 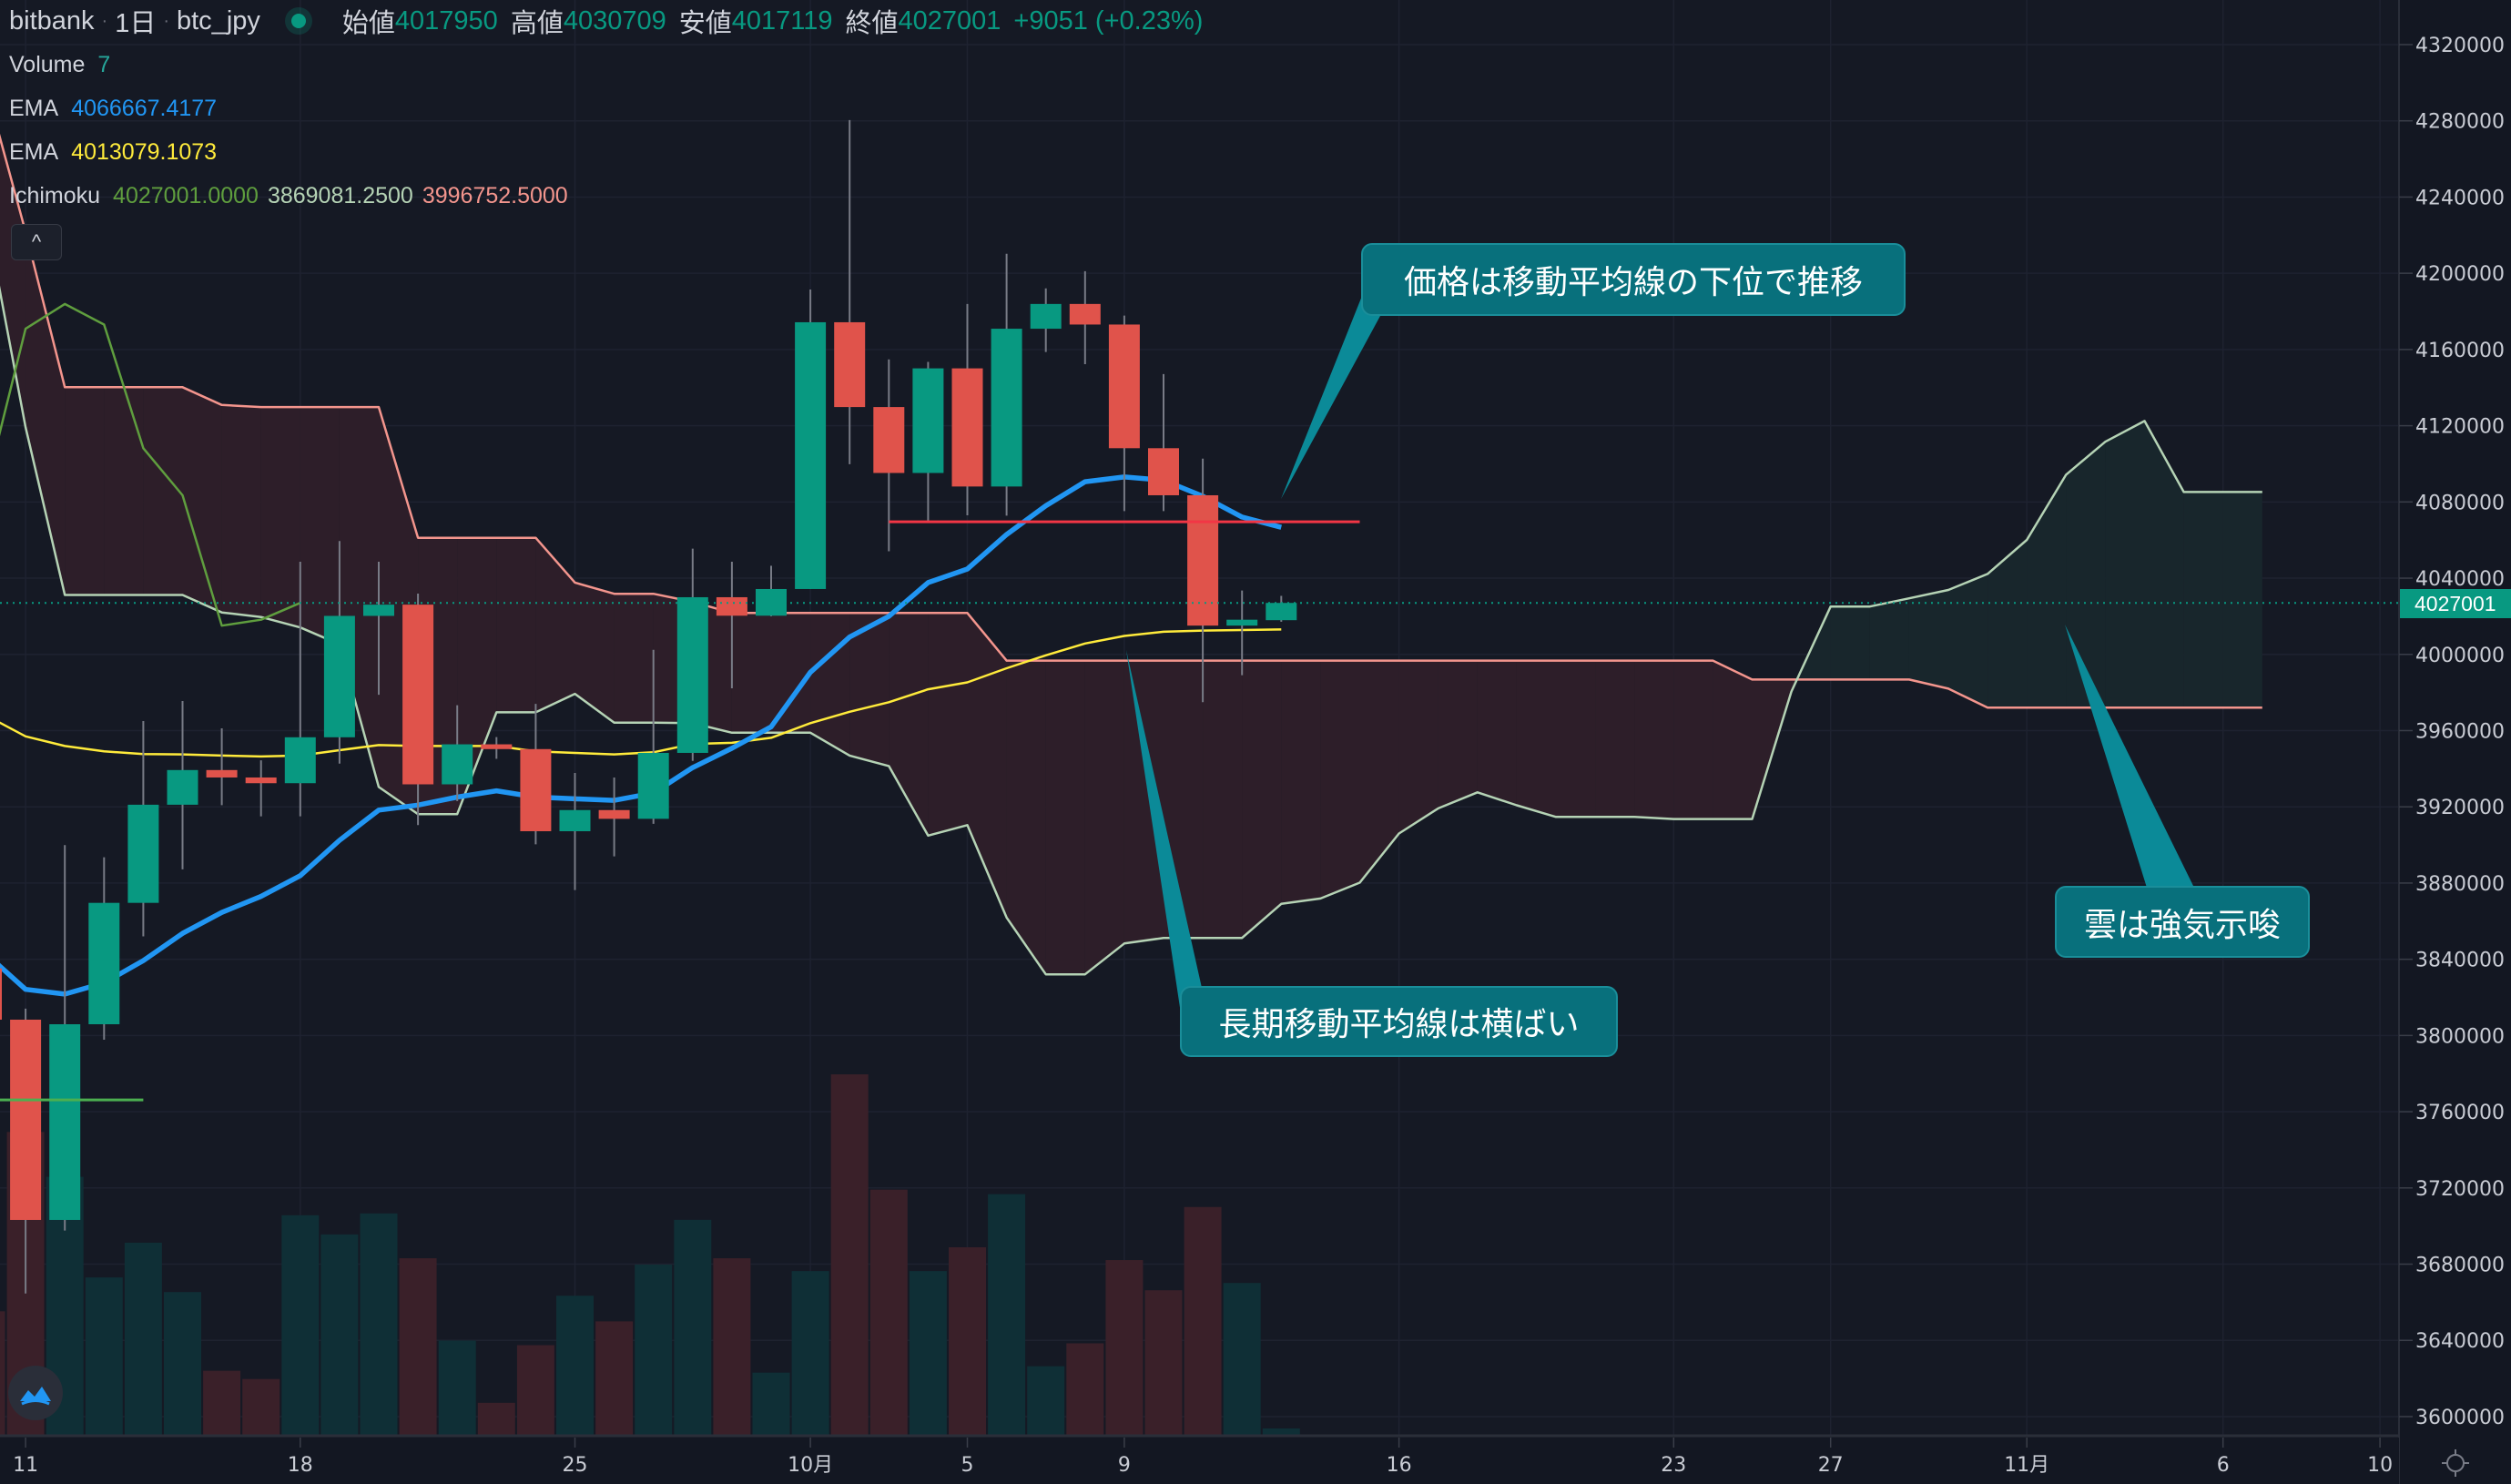 What do you see at coordinates (55, 195) in the screenshot?
I see `legend-label: Ichimoku` at bounding box center [55, 195].